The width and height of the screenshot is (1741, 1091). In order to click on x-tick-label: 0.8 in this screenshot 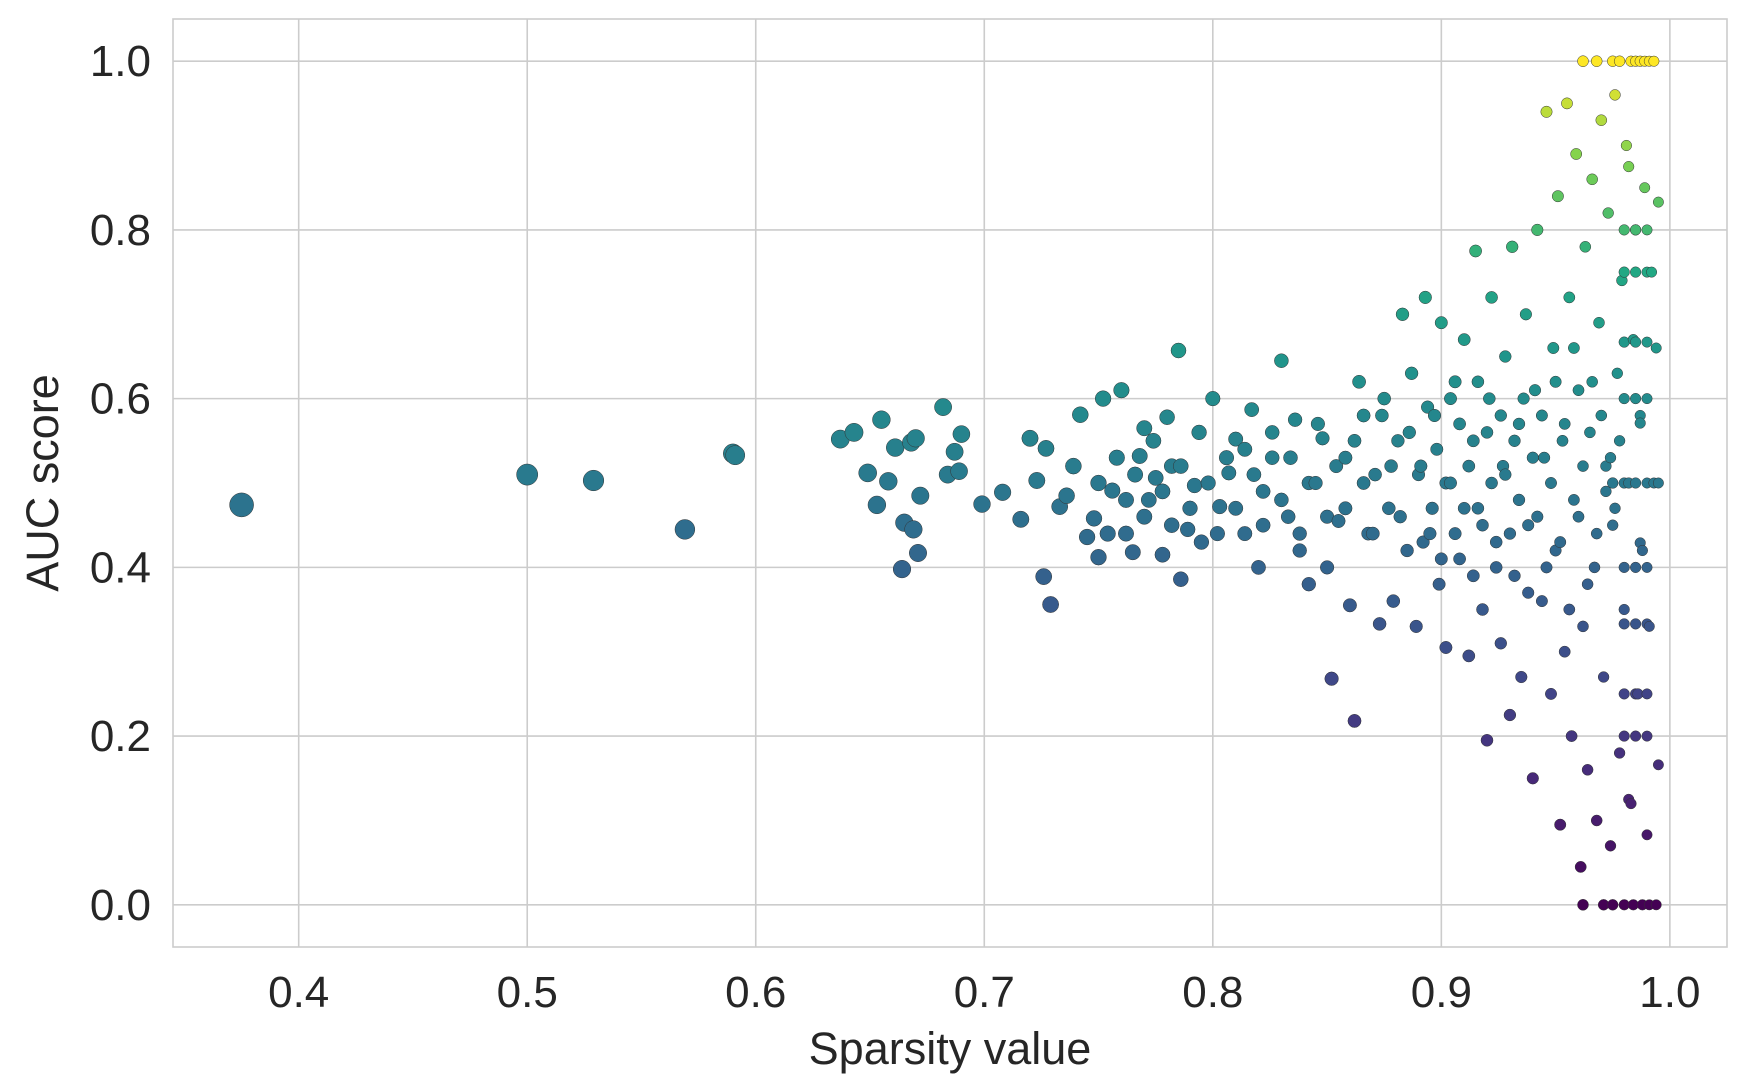, I will do `click(1212, 992)`.